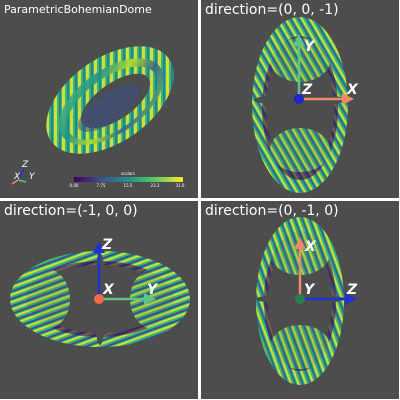 The width and height of the screenshot is (400, 400). Describe the element at coordinates (180, 185) in the screenshot. I see `colorbar-tick: 31.0` at that location.